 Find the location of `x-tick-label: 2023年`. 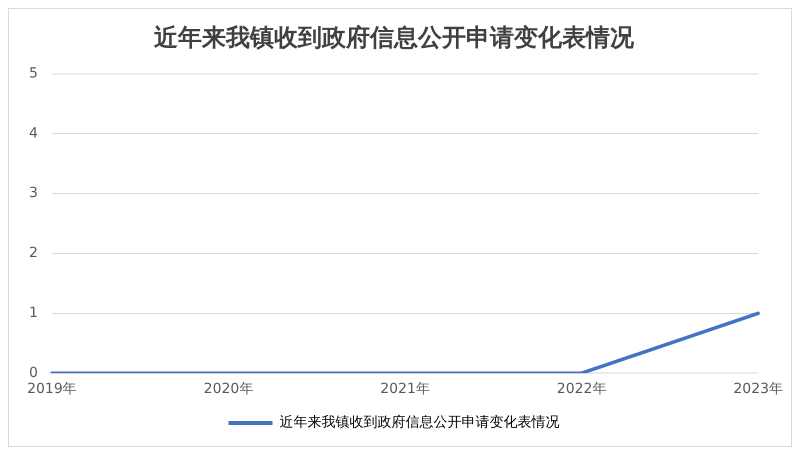

x-tick-label: 2023年 is located at coordinates (758, 389).